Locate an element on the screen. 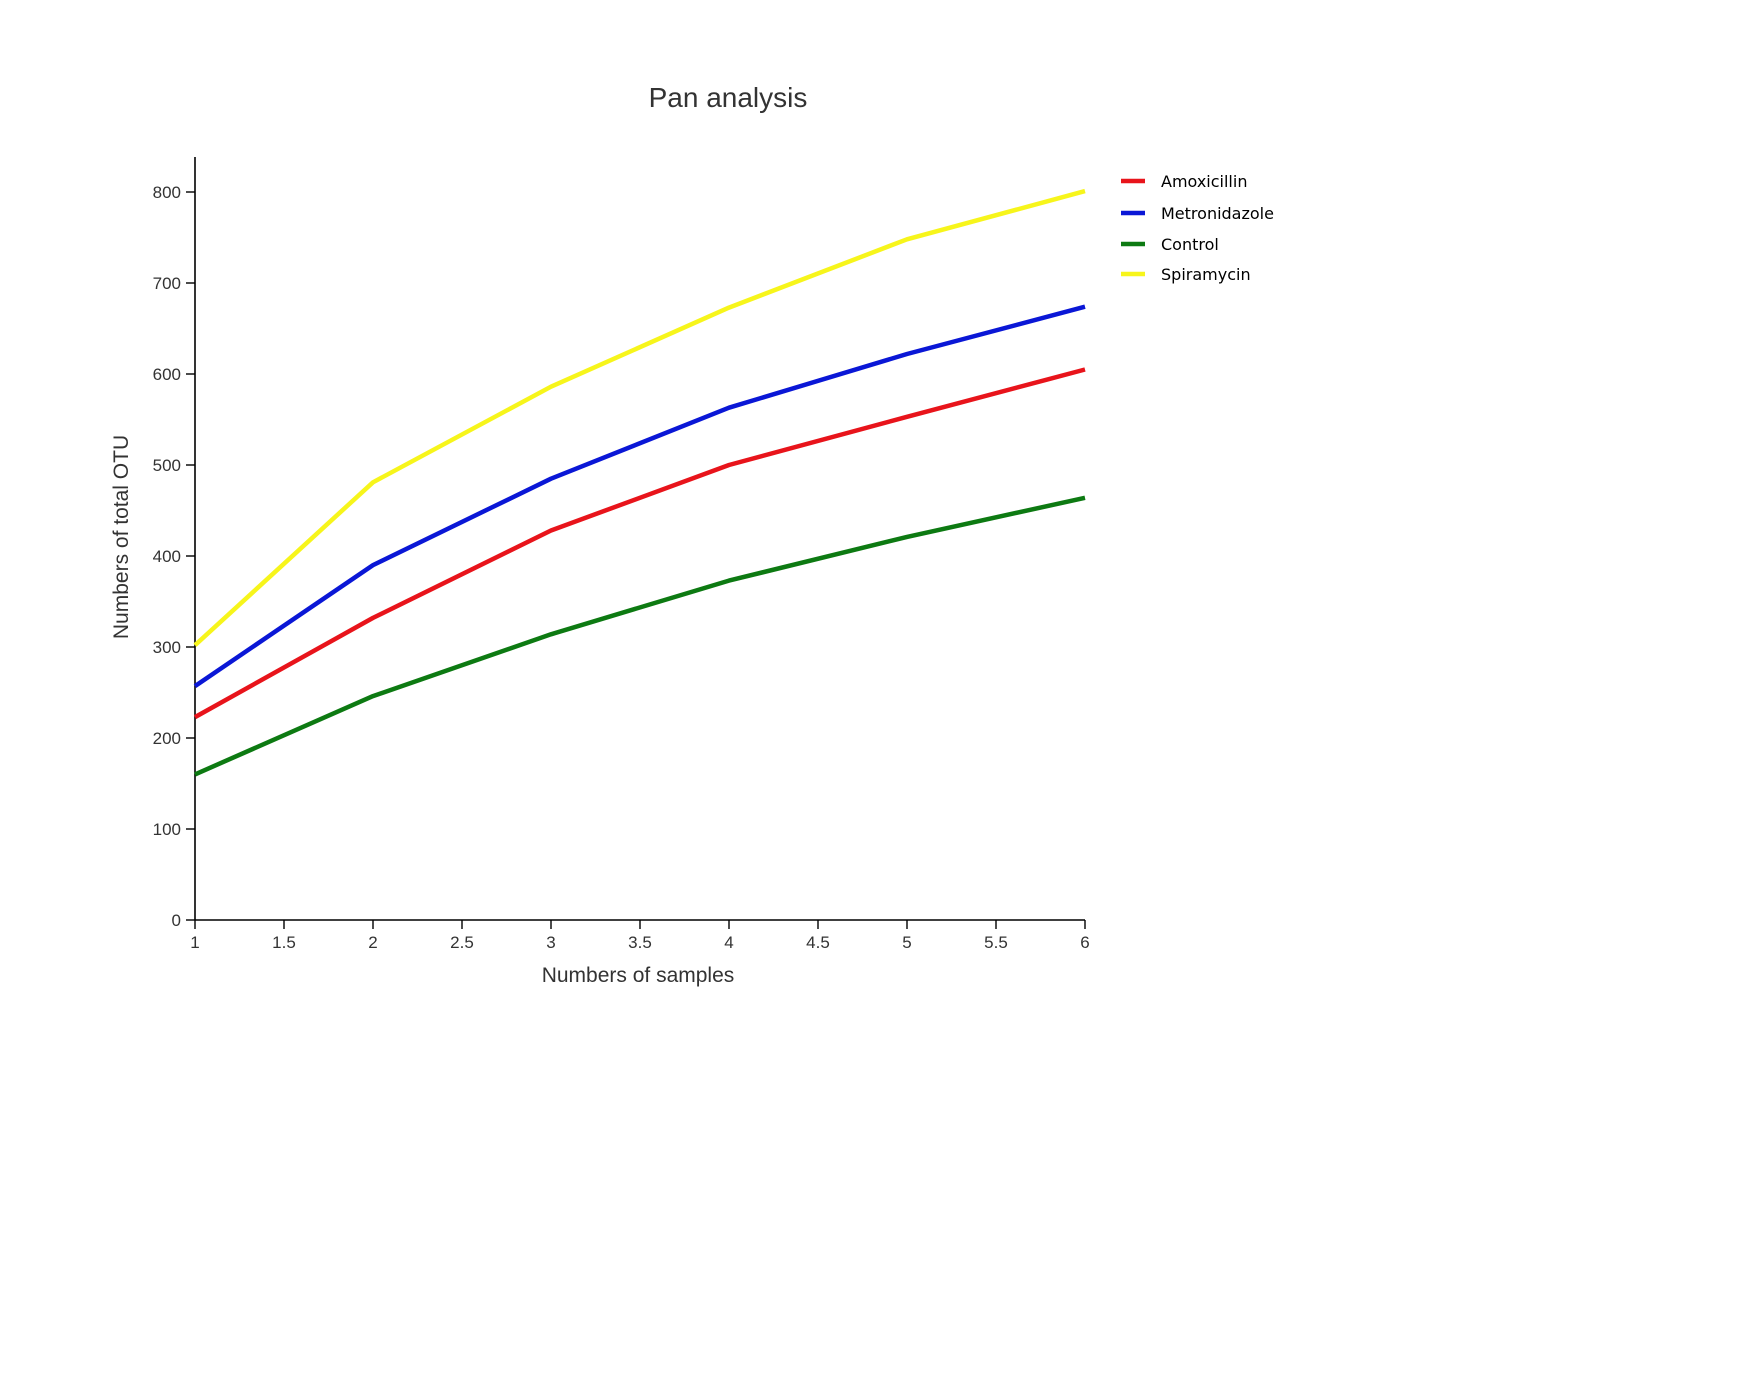 The width and height of the screenshot is (1760, 1386). x-tick-label: 1.5 is located at coordinates (284, 942).